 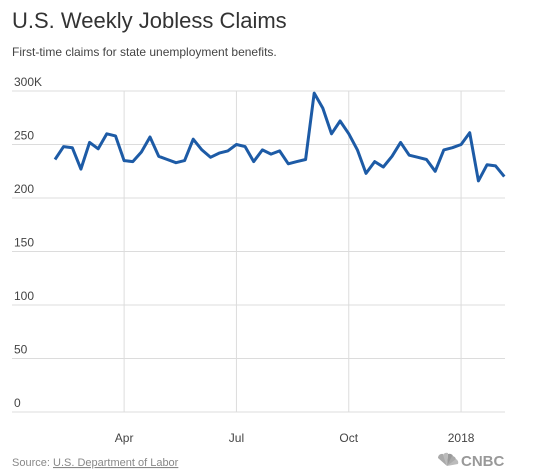 What do you see at coordinates (31, 463) in the screenshot?
I see `source-label: Source:` at bounding box center [31, 463].